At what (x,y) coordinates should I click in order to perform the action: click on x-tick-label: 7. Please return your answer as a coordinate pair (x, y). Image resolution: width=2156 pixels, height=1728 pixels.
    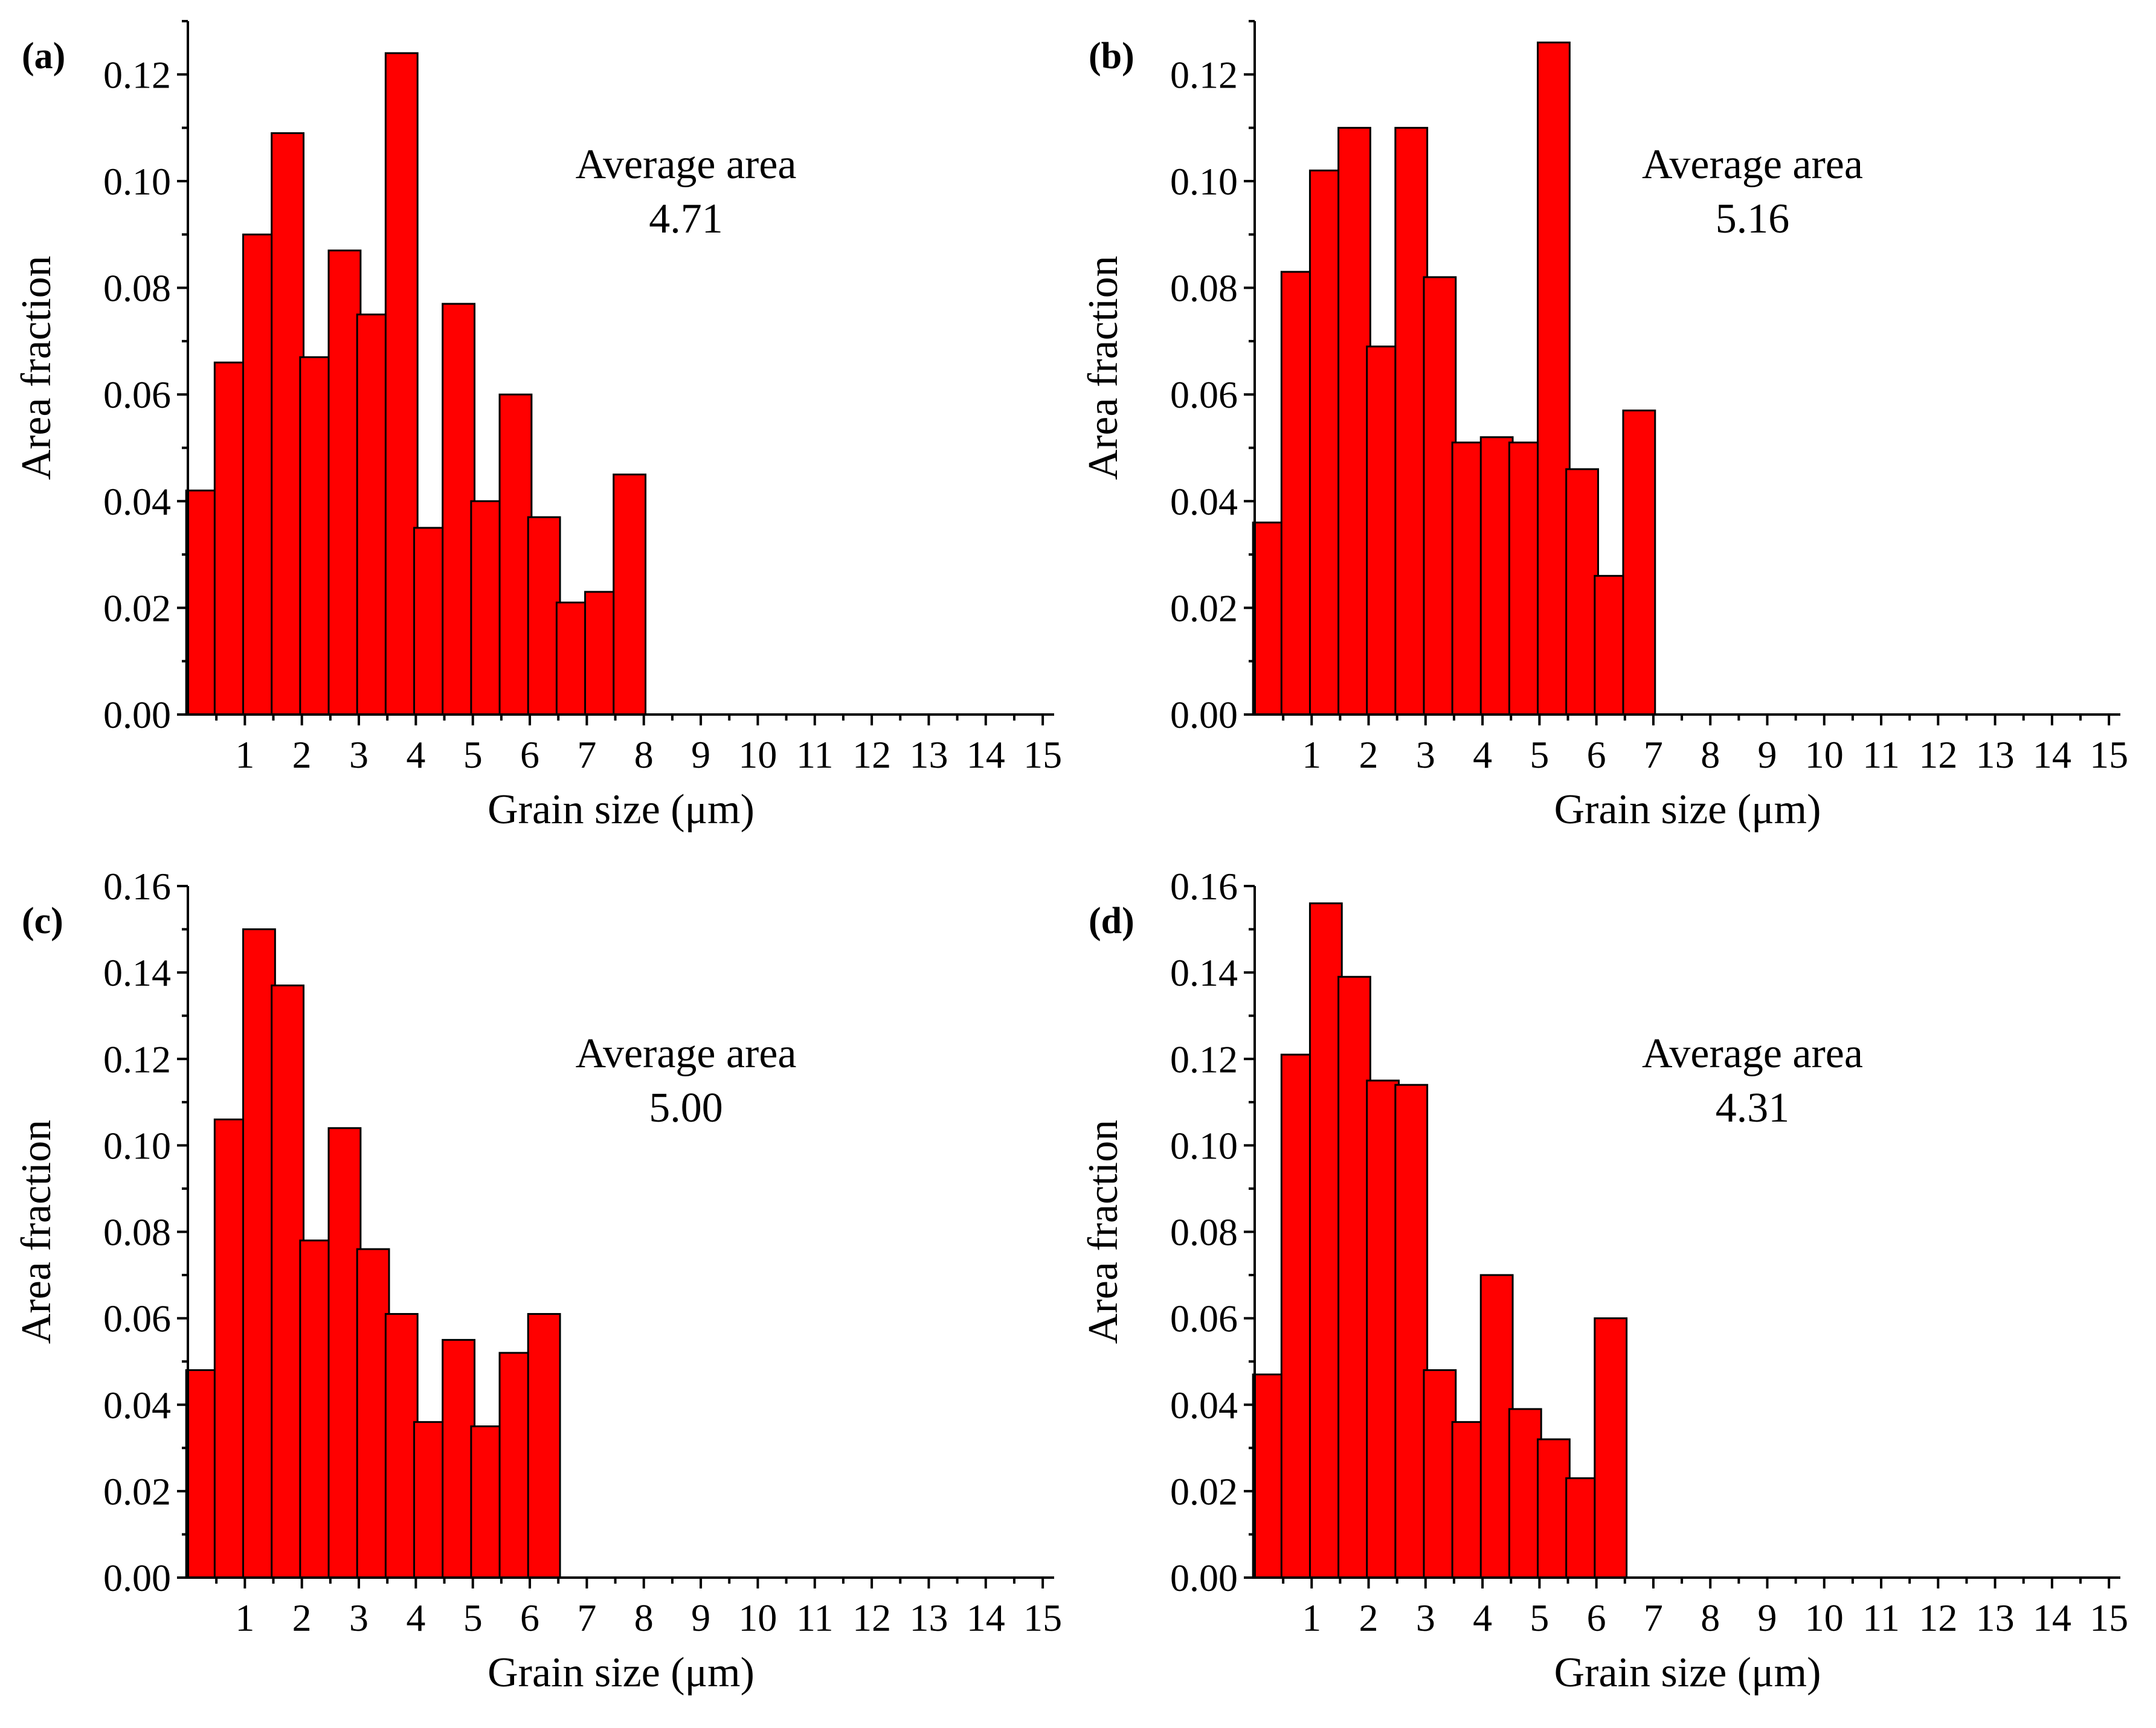
    Looking at the image, I should click on (586, 1617).